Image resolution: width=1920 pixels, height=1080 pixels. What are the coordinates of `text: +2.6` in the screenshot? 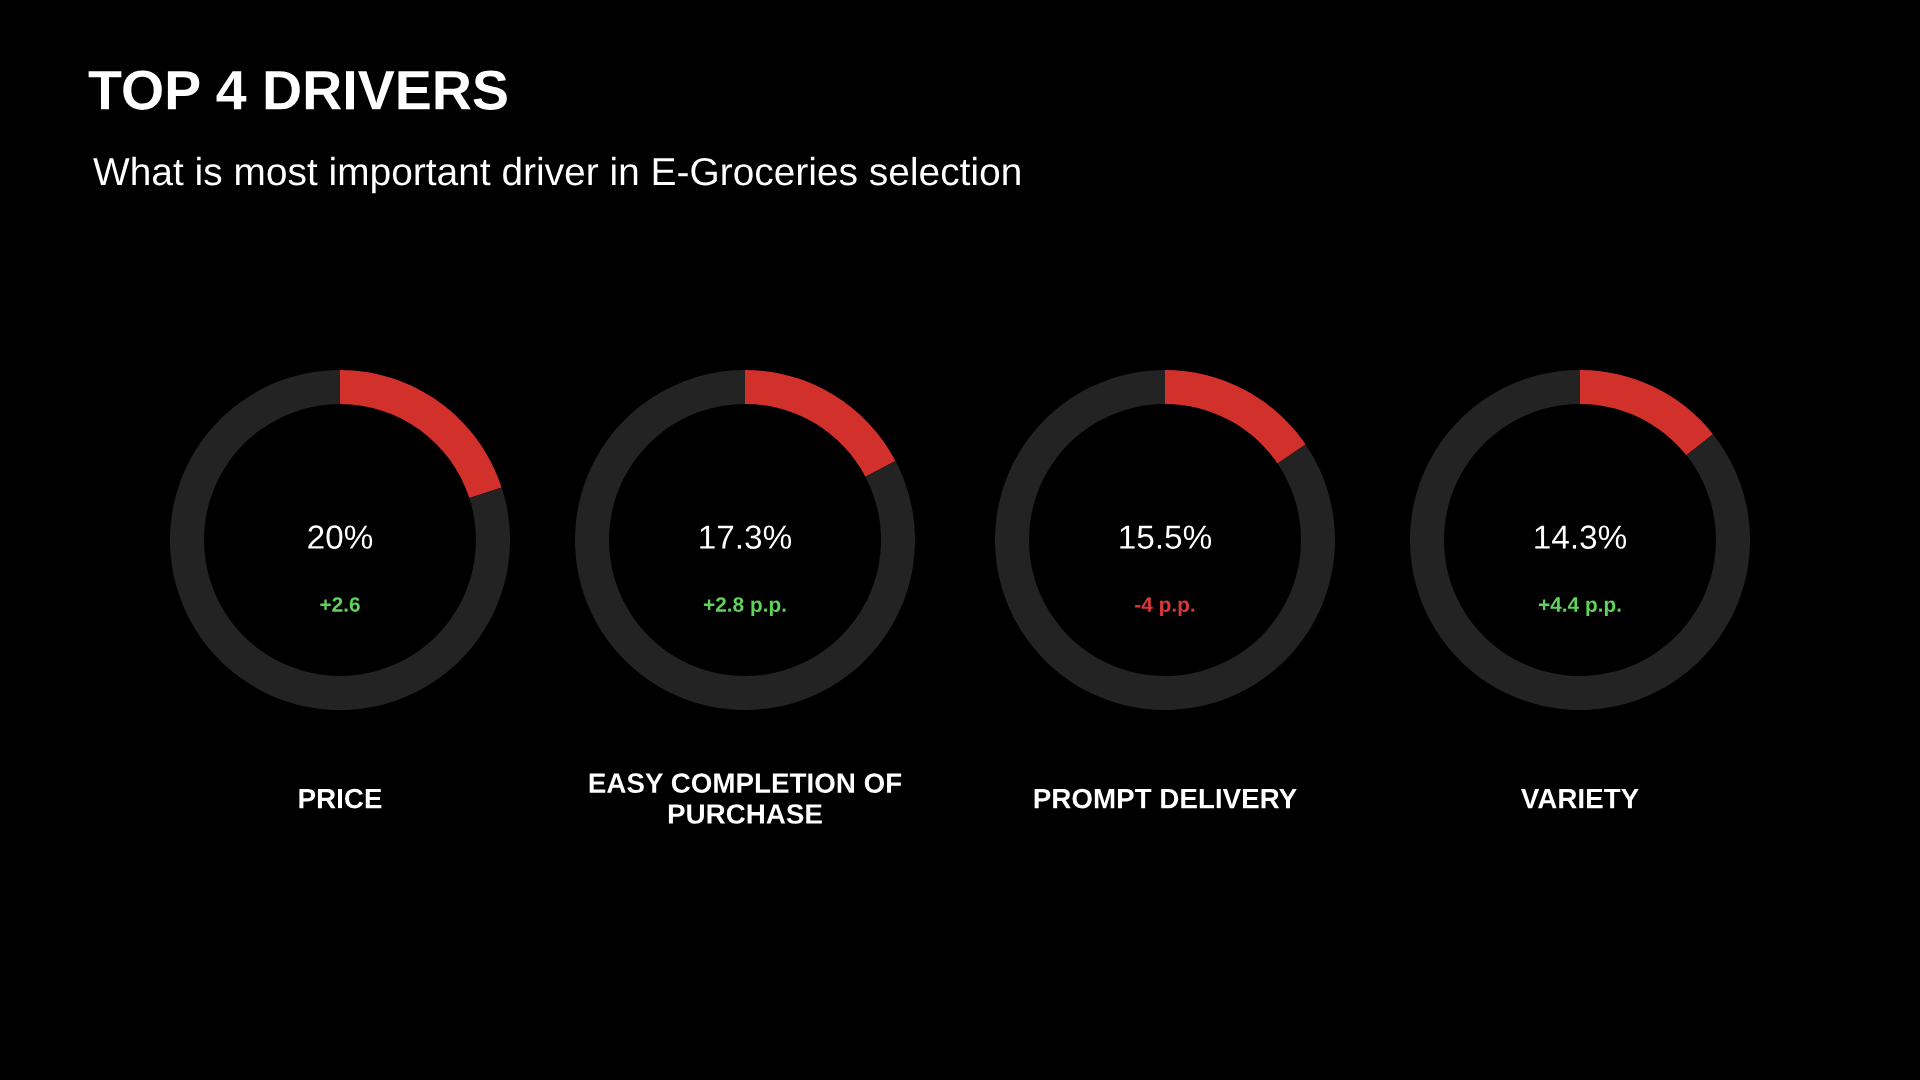 It's located at (340, 604).